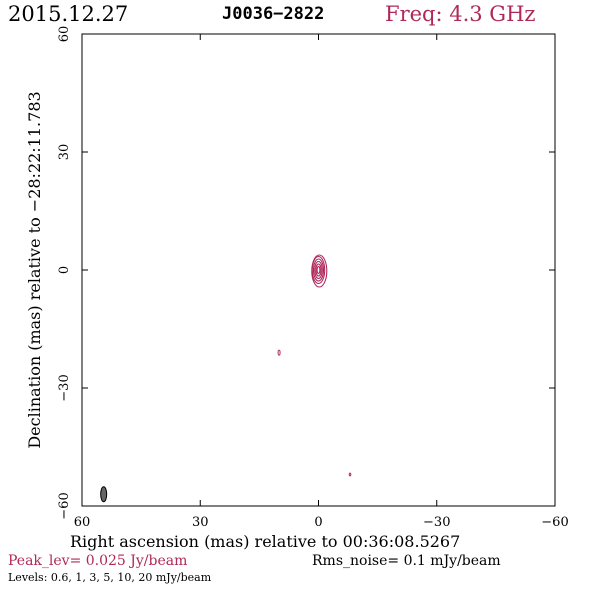 This screenshot has height=590, width=590. What do you see at coordinates (64, 505) in the screenshot?
I see `y-tick-label: −60` at bounding box center [64, 505].